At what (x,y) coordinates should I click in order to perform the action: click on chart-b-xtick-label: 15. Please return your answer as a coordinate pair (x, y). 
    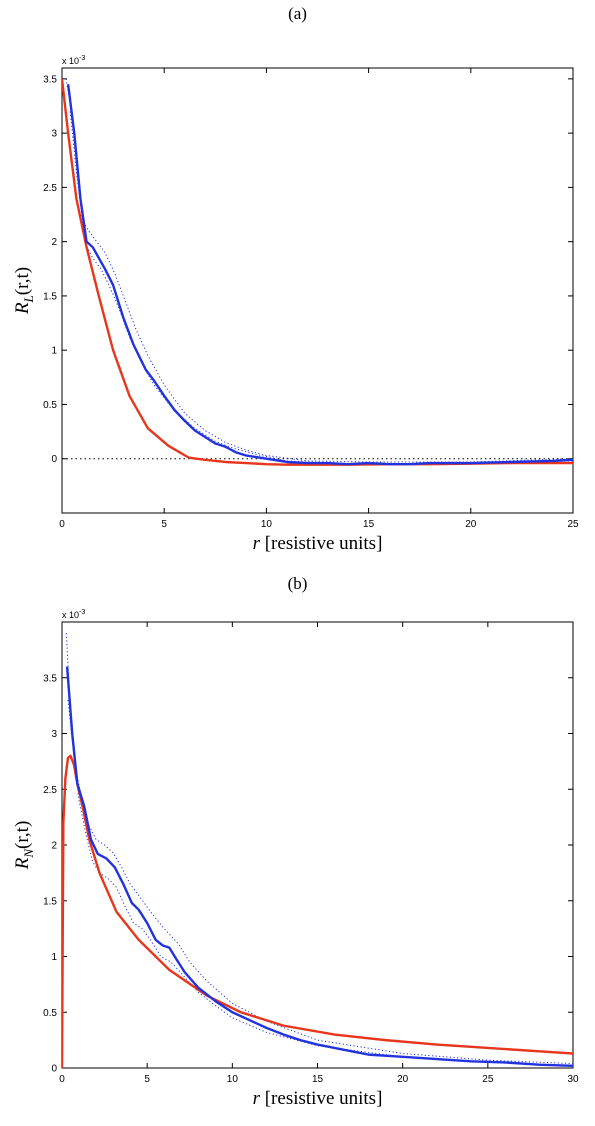
    Looking at the image, I should click on (318, 1079).